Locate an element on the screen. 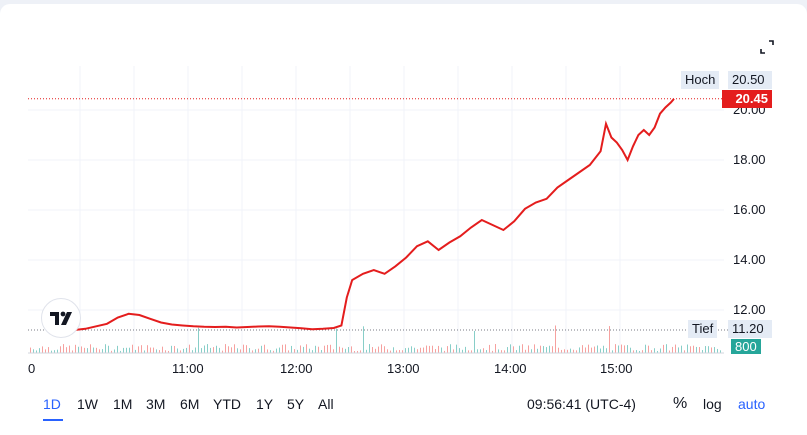 The image size is (807, 435). log-toggle: log is located at coordinates (712, 404).